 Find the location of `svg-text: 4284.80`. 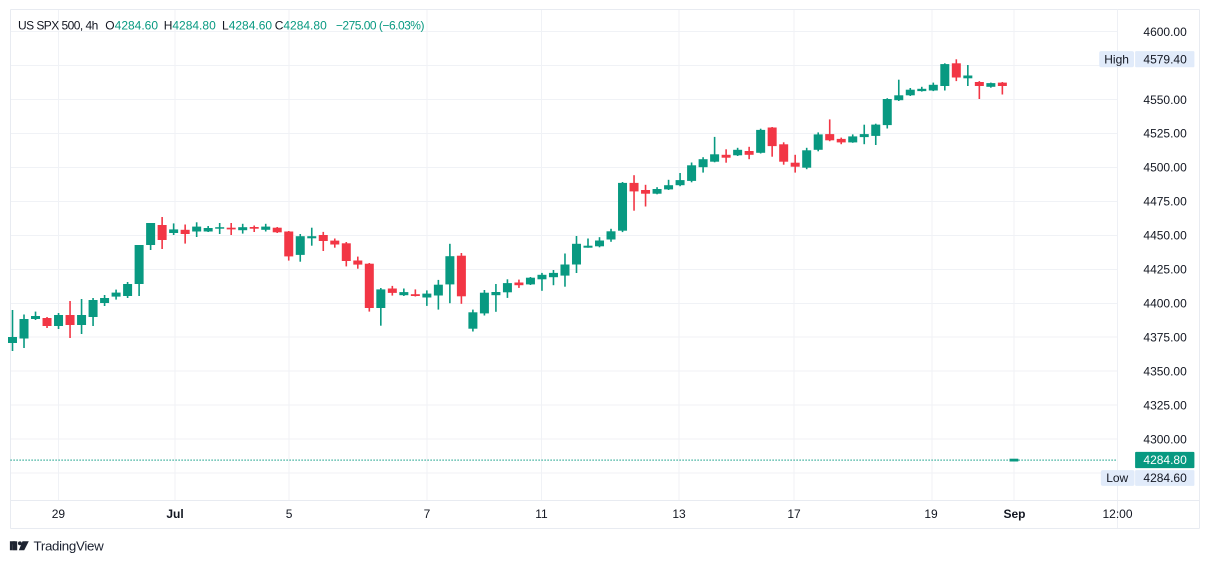

svg-text: 4284.80 is located at coordinates (1165, 460).